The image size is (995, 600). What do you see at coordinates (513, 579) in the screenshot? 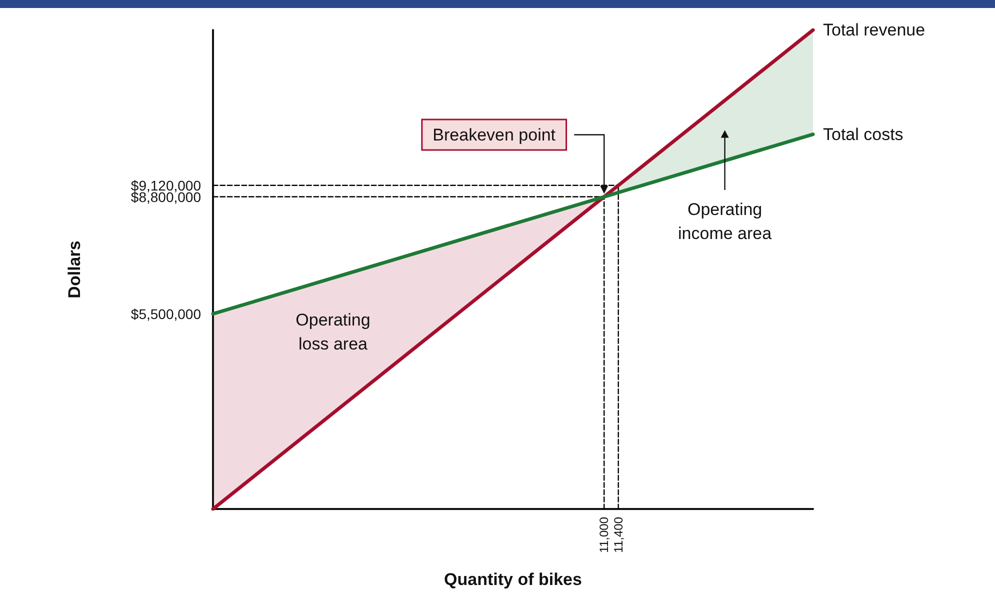
I see `x-axis-title: Quantity of bikes` at bounding box center [513, 579].